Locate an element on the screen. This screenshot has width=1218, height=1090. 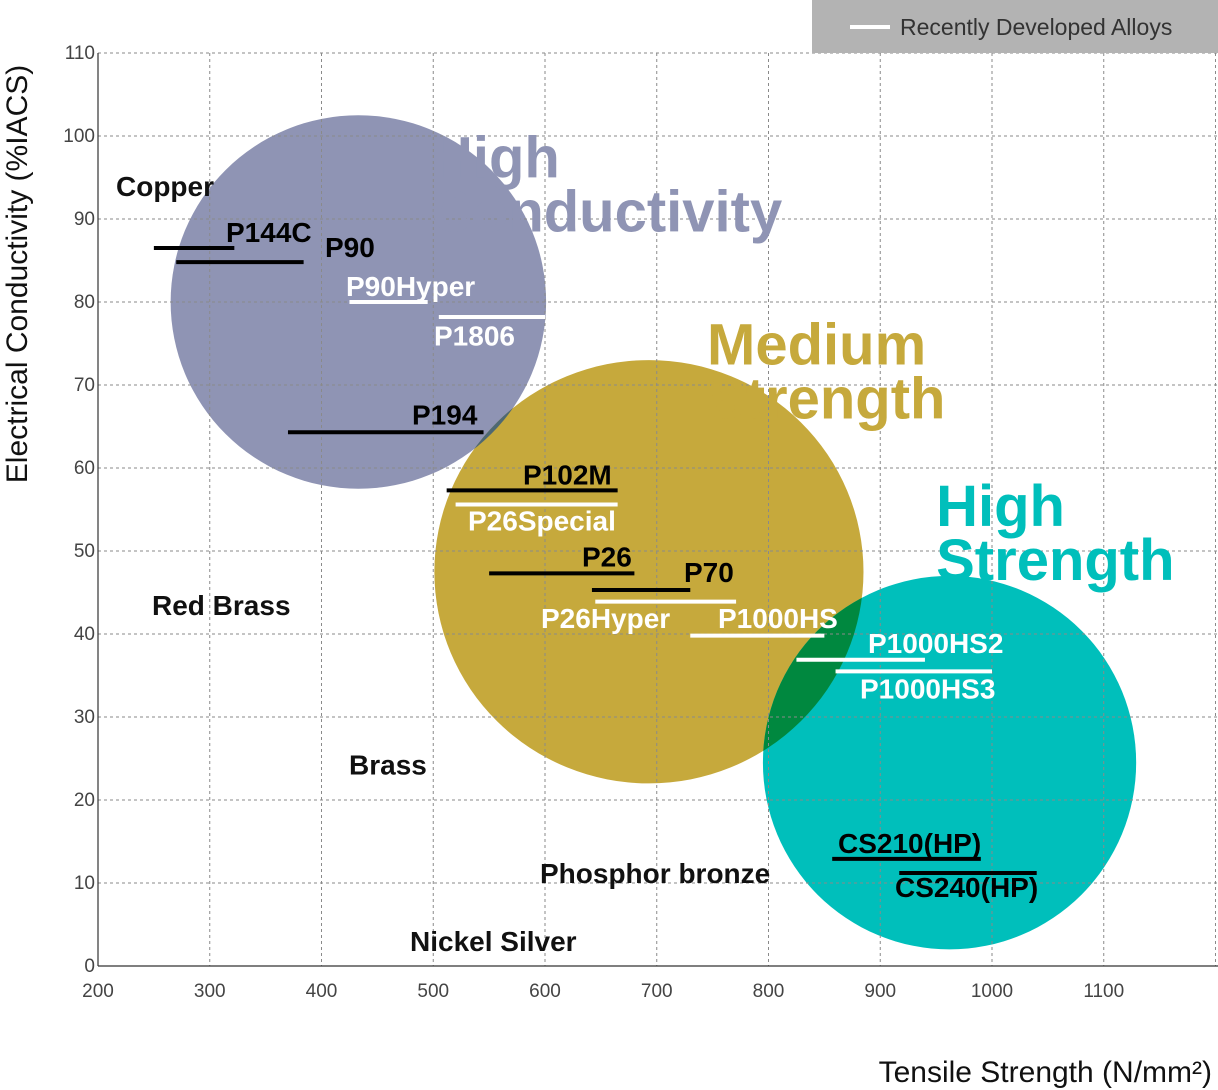
alloy-label-p144c: P144C is located at coordinates (269, 232).